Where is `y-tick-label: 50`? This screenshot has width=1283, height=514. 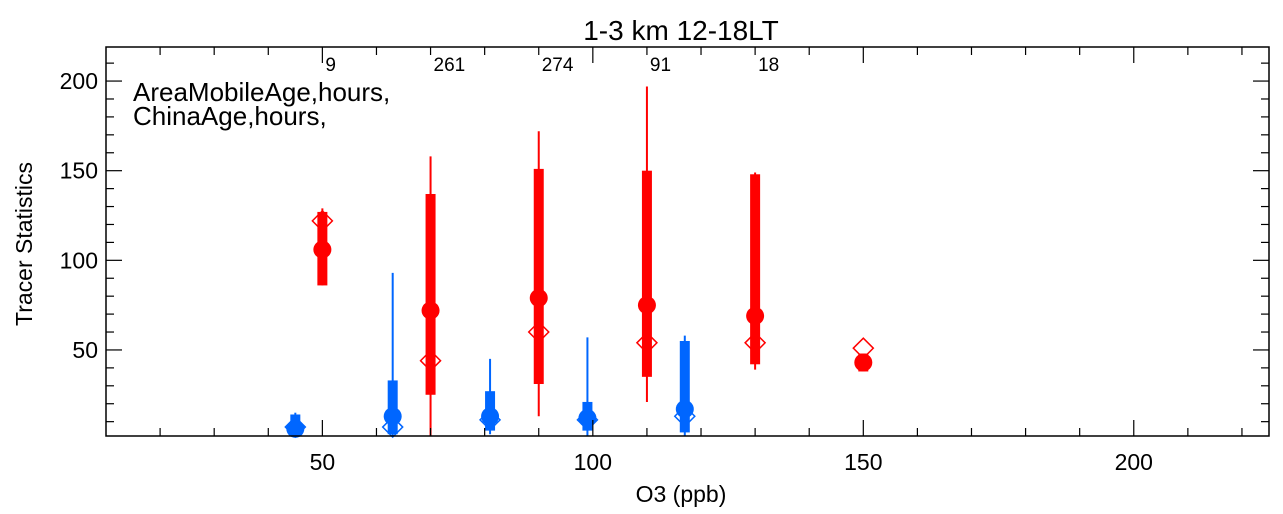
y-tick-label: 50 is located at coordinates (85, 350).